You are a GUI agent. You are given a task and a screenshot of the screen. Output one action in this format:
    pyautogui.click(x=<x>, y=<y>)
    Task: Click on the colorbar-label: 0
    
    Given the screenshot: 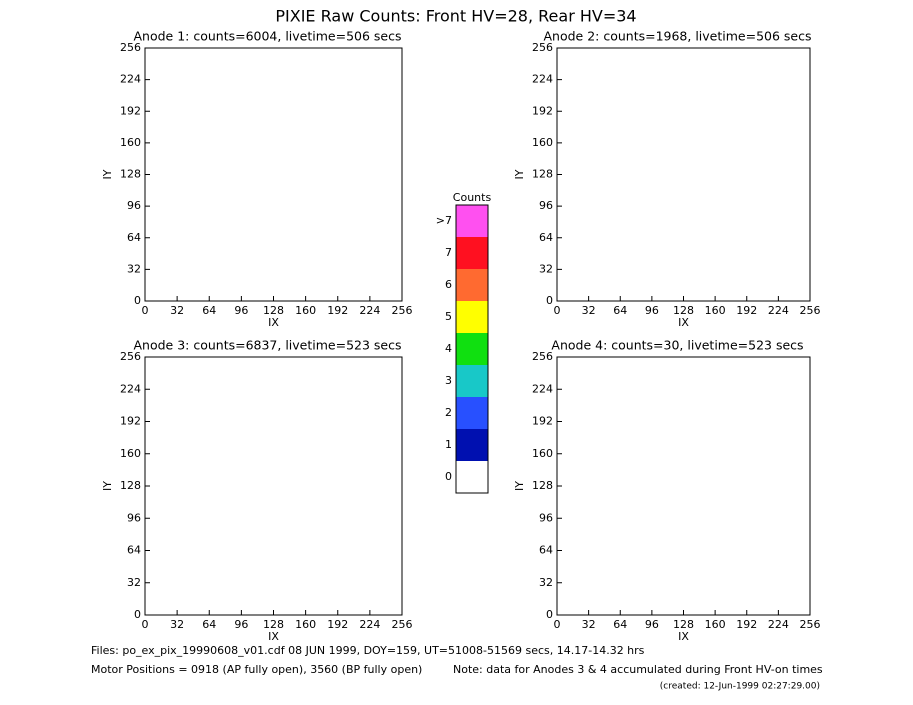 What is the action you would take?
    pyautogui.click(x=448, y=476)
    